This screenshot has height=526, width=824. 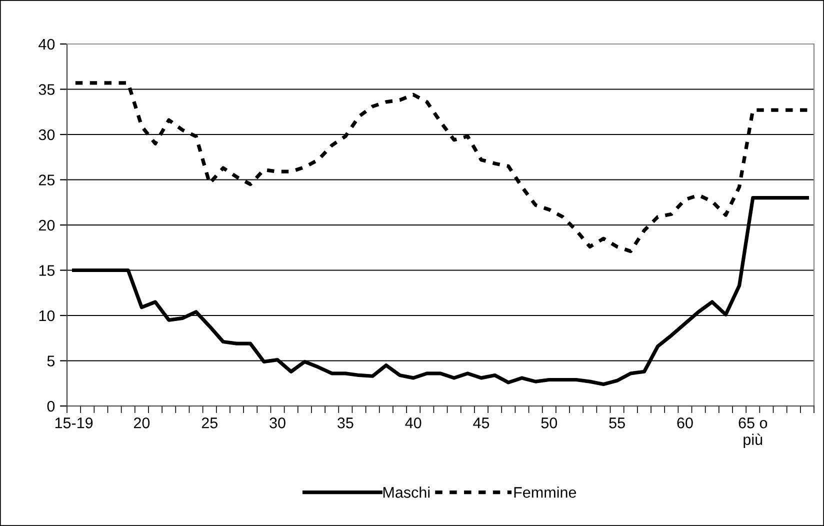 What do you see at coordinates (46, 180) in the screenshot?
I see `y-tick-label: 25` at bounding box center [46, 180].